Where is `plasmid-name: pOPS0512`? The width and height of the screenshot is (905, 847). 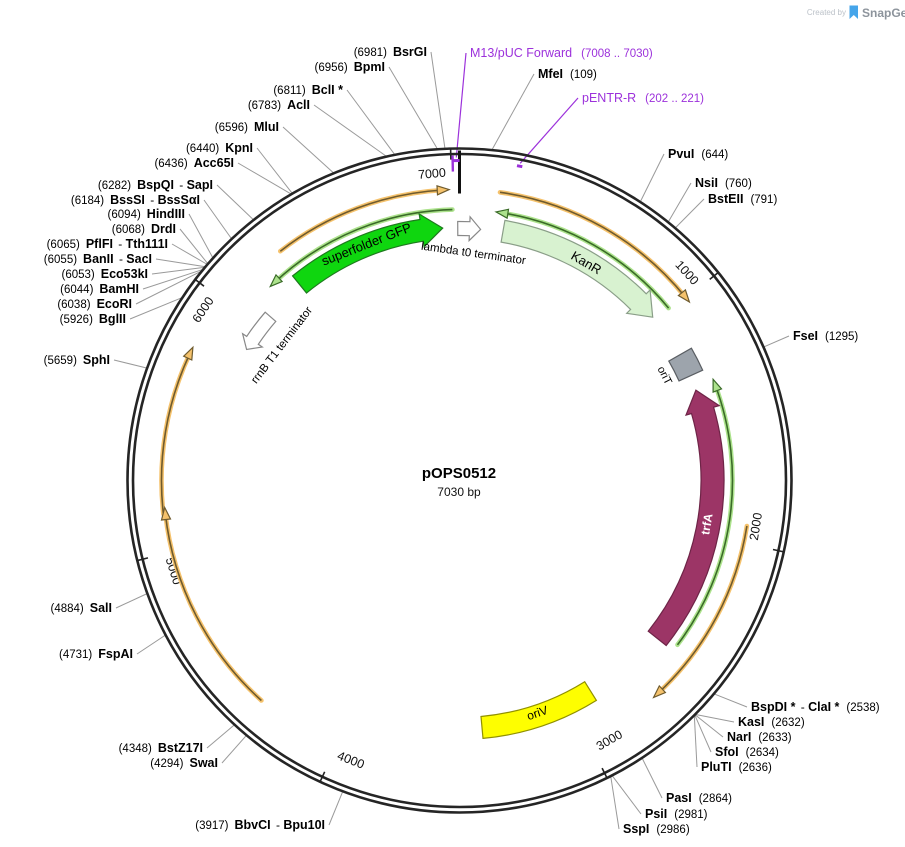
plasmid-name: pOPS0512 is located at coordinates (459, 473).